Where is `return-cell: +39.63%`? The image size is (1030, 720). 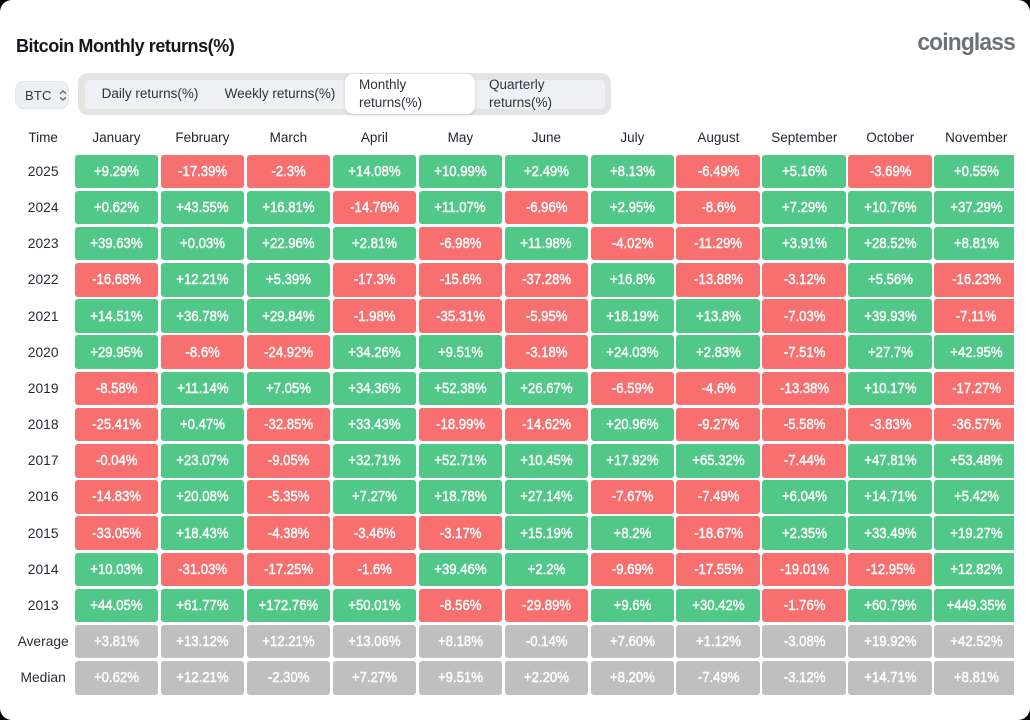 return-cell: +39.63% is located at coordinates (116, 243).